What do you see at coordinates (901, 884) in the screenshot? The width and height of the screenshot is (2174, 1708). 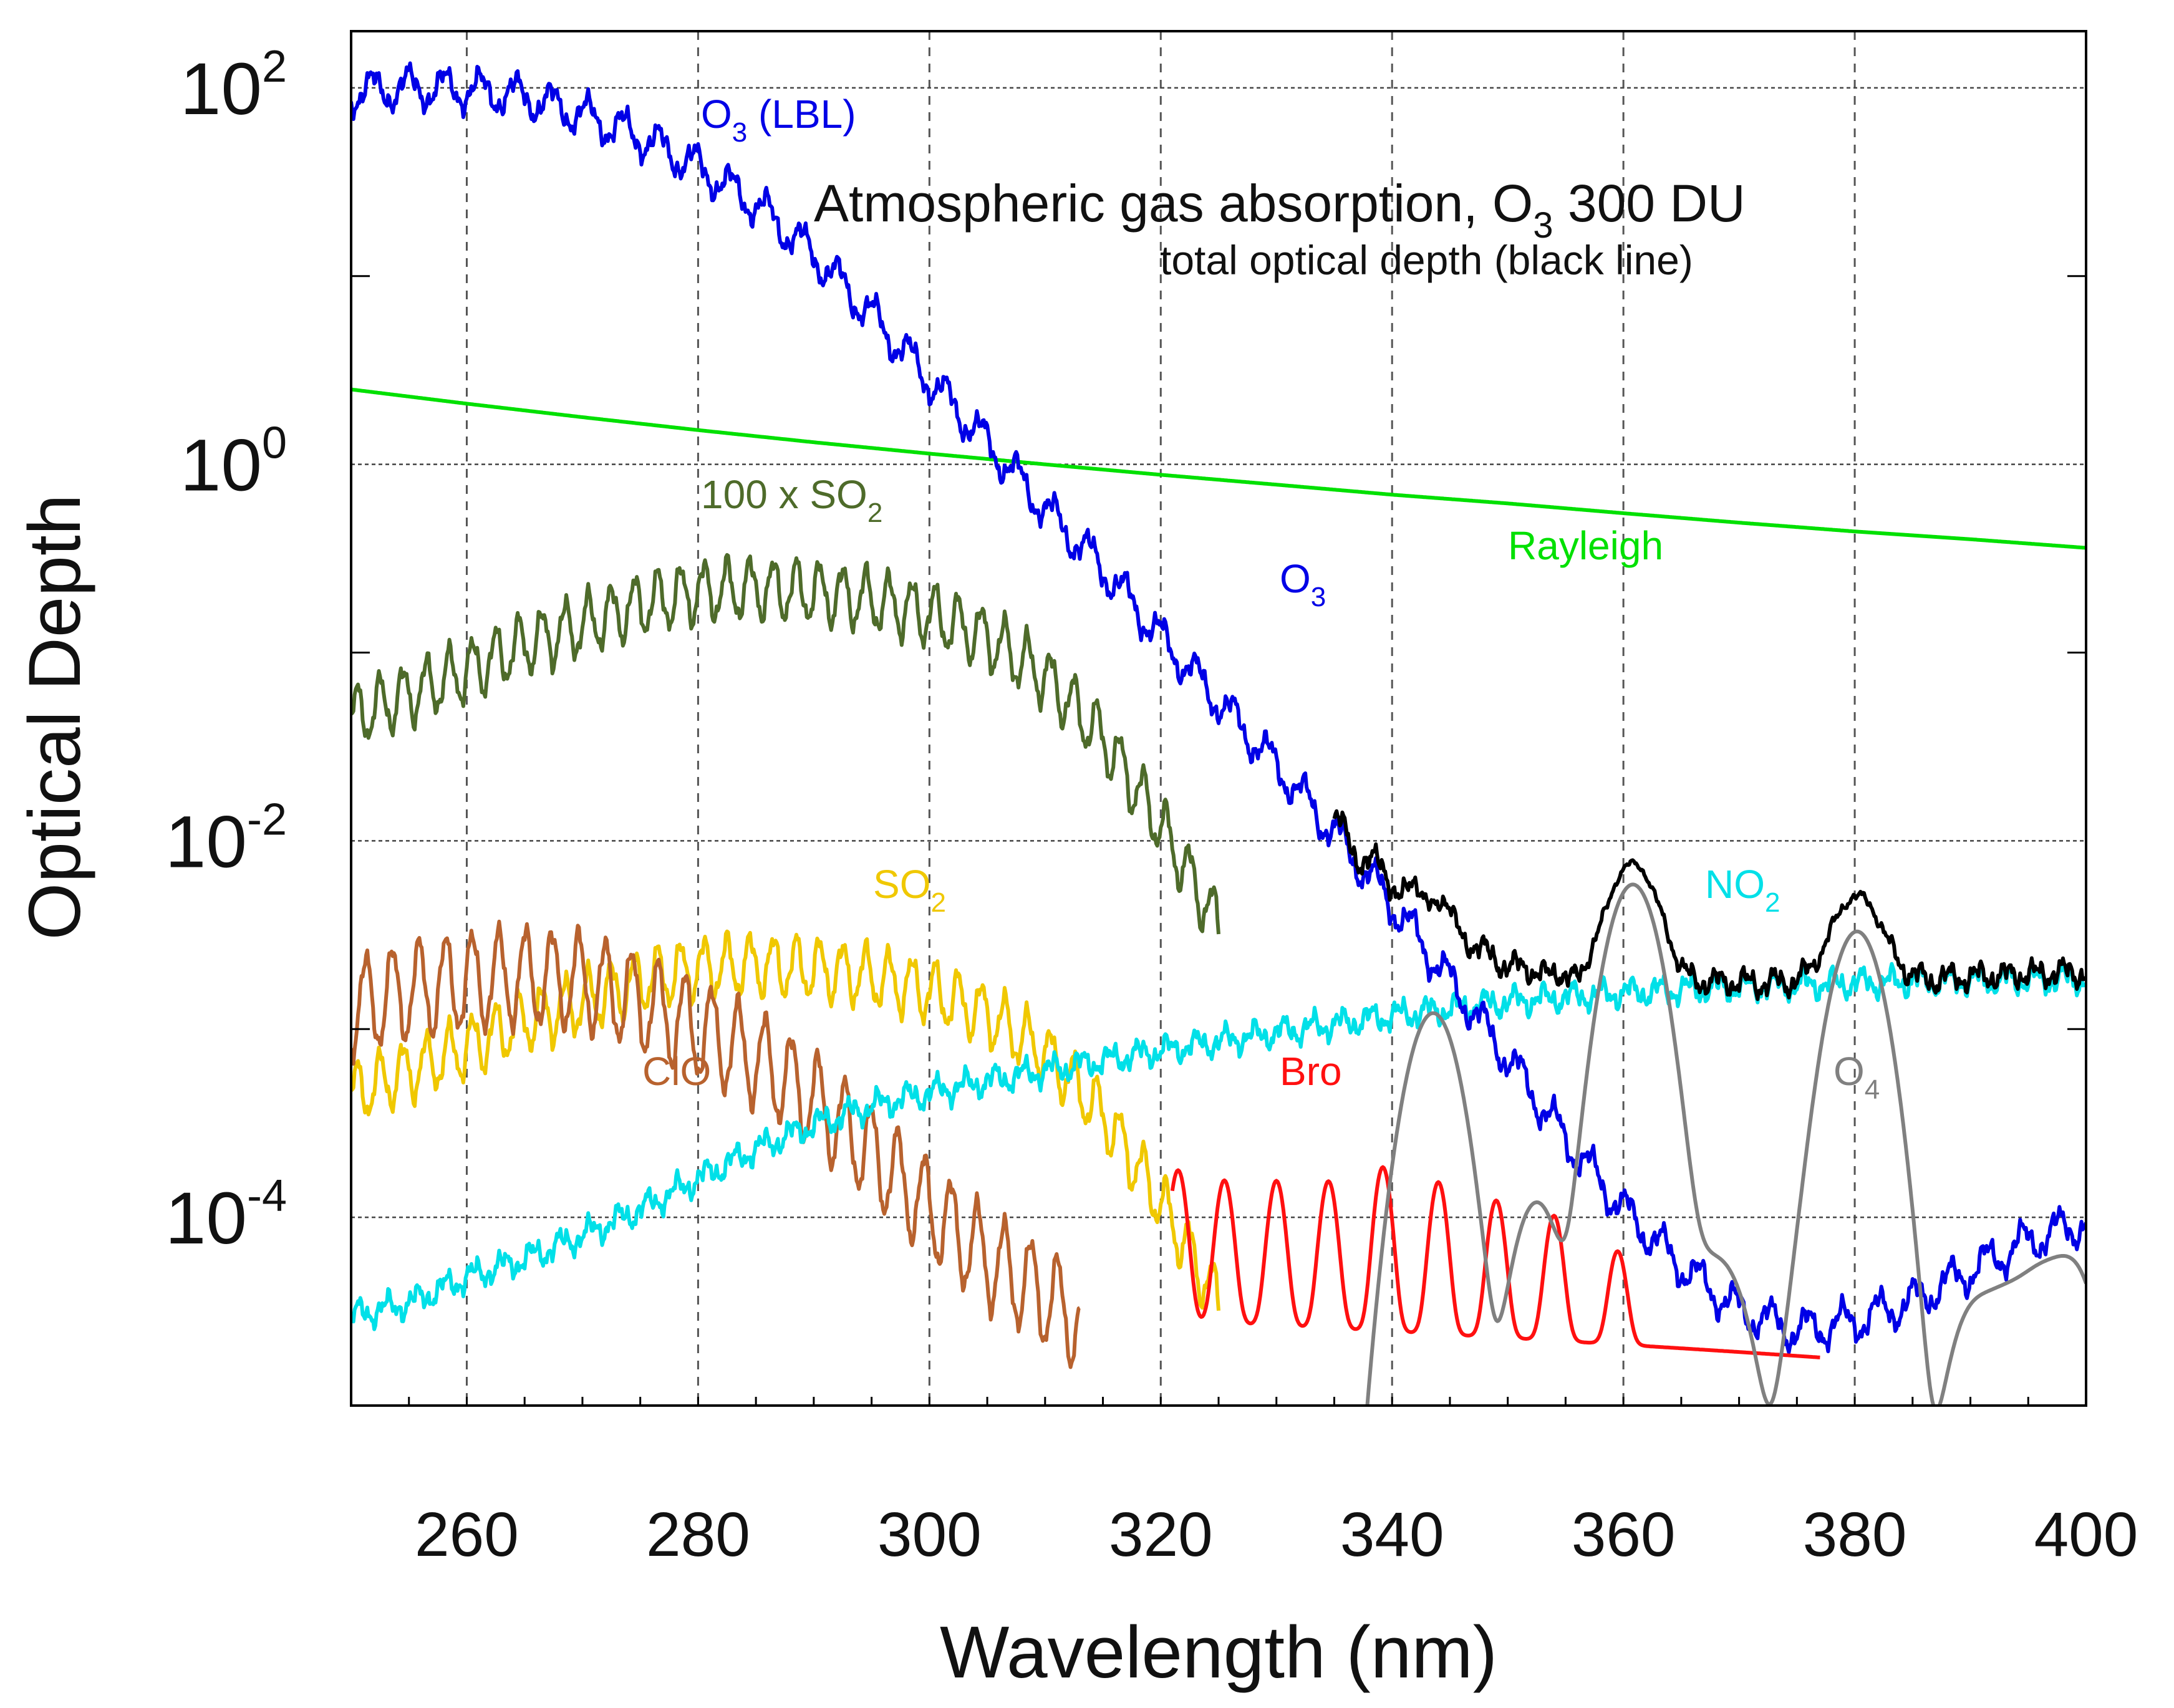 I see `annotation-text: SO` at bounding box center [901, 884].